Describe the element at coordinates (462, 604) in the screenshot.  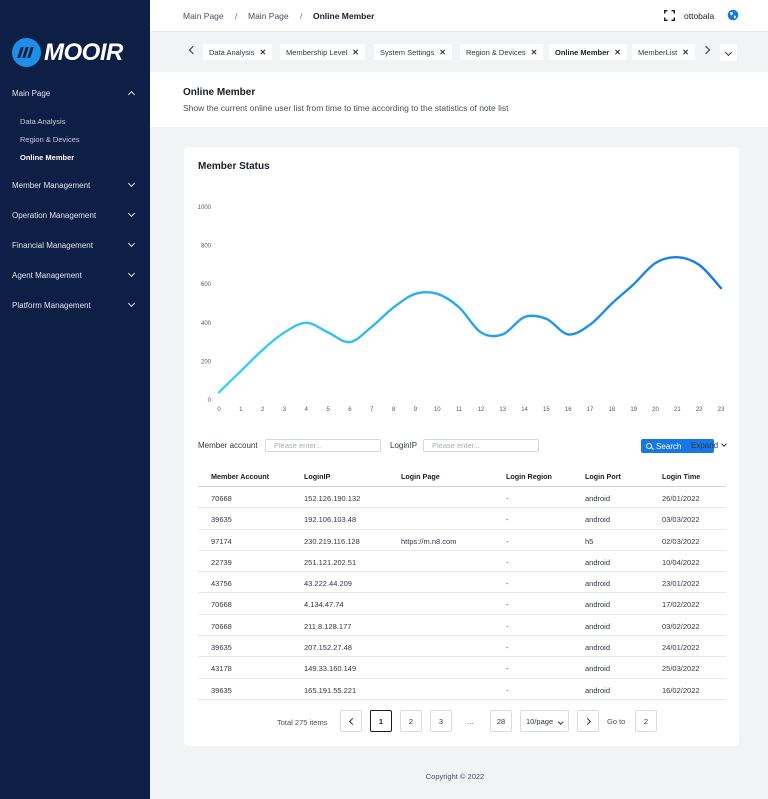
I see `table-row: 70668 4.134.47.74 - android 17/02/2022` at that location.